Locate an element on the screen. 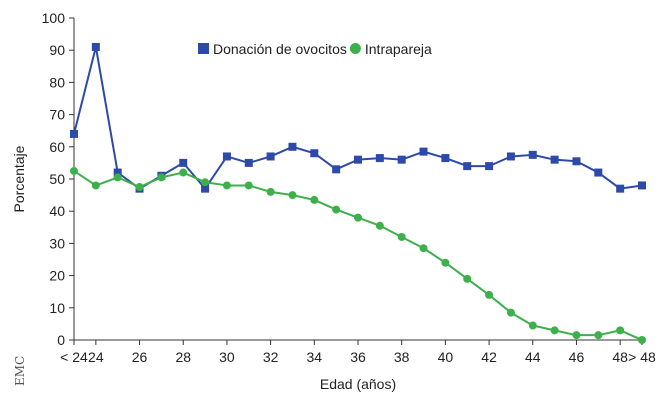 The image size is (663, 397). emc-watermark: EMC is located at coordinates (20, 371).